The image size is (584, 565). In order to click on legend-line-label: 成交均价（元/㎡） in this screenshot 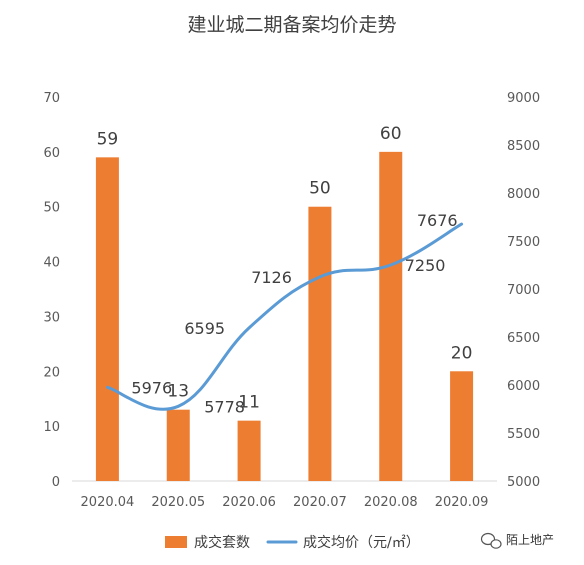, I will do `click(361, 542)`.